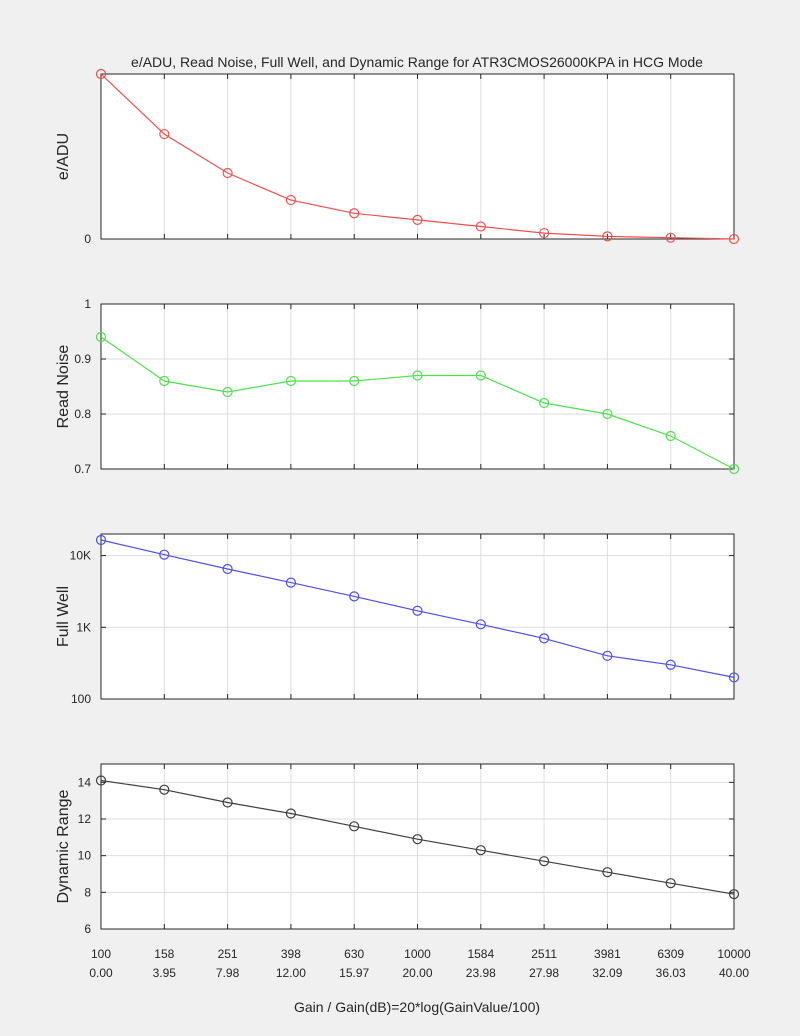 The width and height of the screenshot is (800, 1036). Describe the element at coordinates (63, 846) in the screenshot. I see `y-axis-label-dynrange: Dynamic Range` at that location.